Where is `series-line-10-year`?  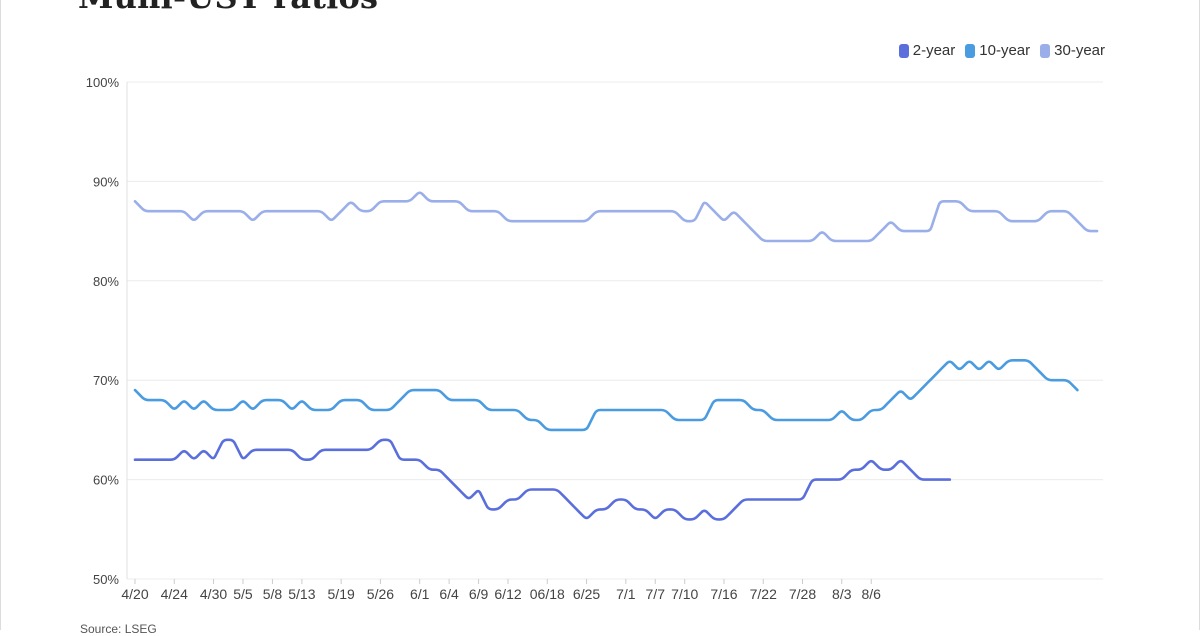 series-line-10-year is located at coordinates (606, 395).